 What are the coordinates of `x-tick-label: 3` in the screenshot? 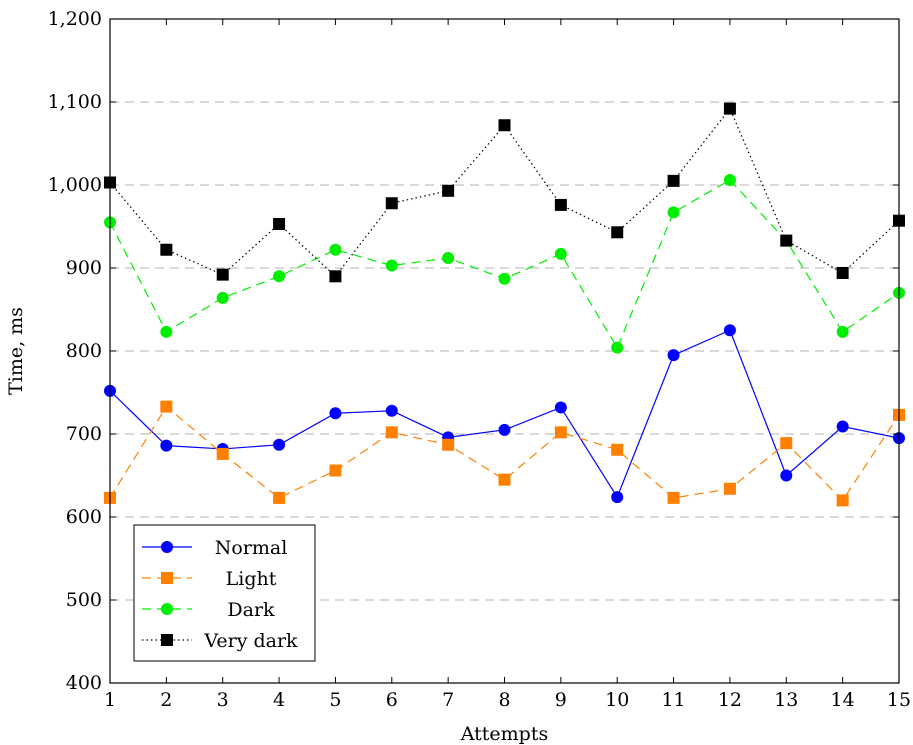 It's located at (223, 700).